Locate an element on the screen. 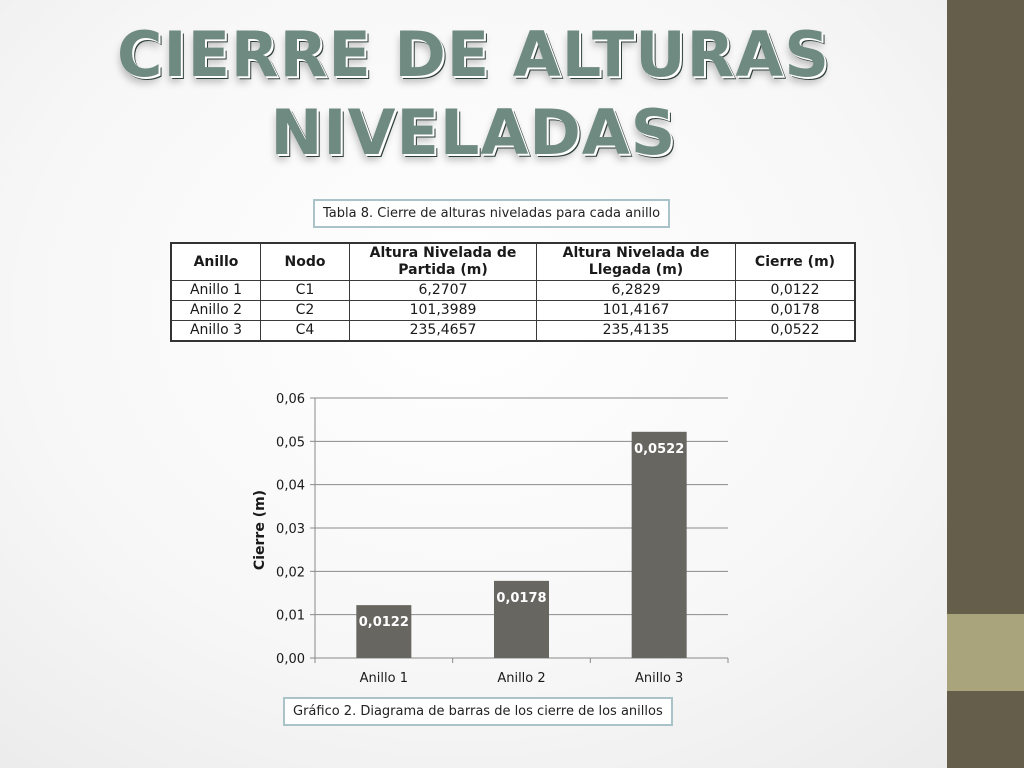  table-cell: 6,2829 is located at coordinates (636, 290).